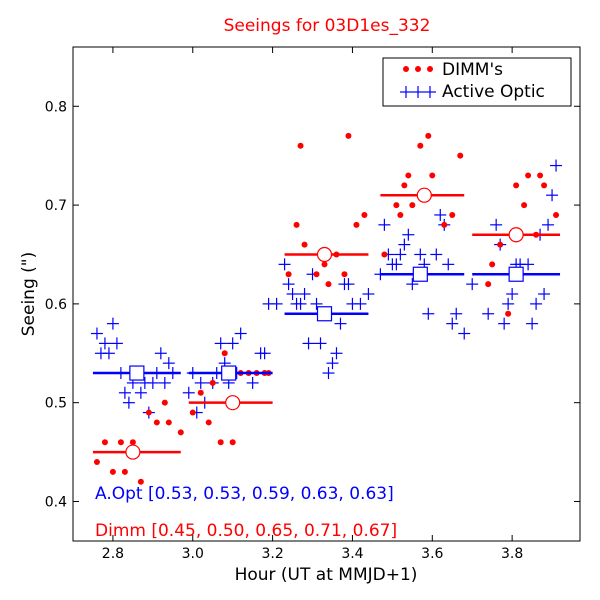 The width and height of the screenshot is (600, 600). I want to click on y-tick-label: 0.5, so click(56, 404).